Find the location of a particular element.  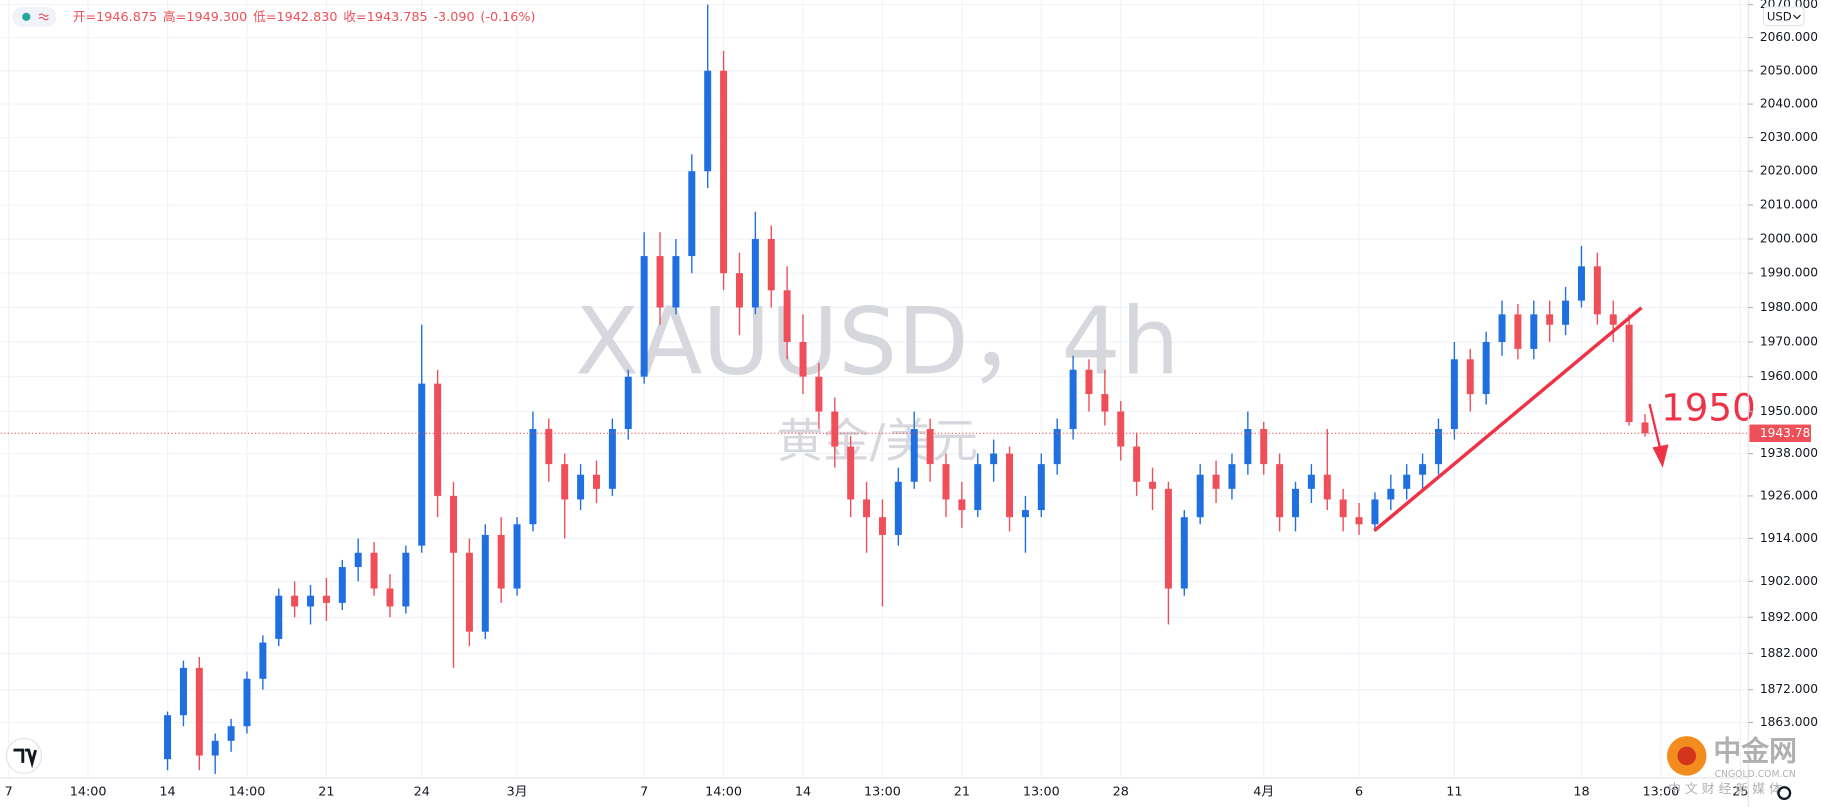

y-tick-label: 2040.000 is located at coordinates (1789, 104).